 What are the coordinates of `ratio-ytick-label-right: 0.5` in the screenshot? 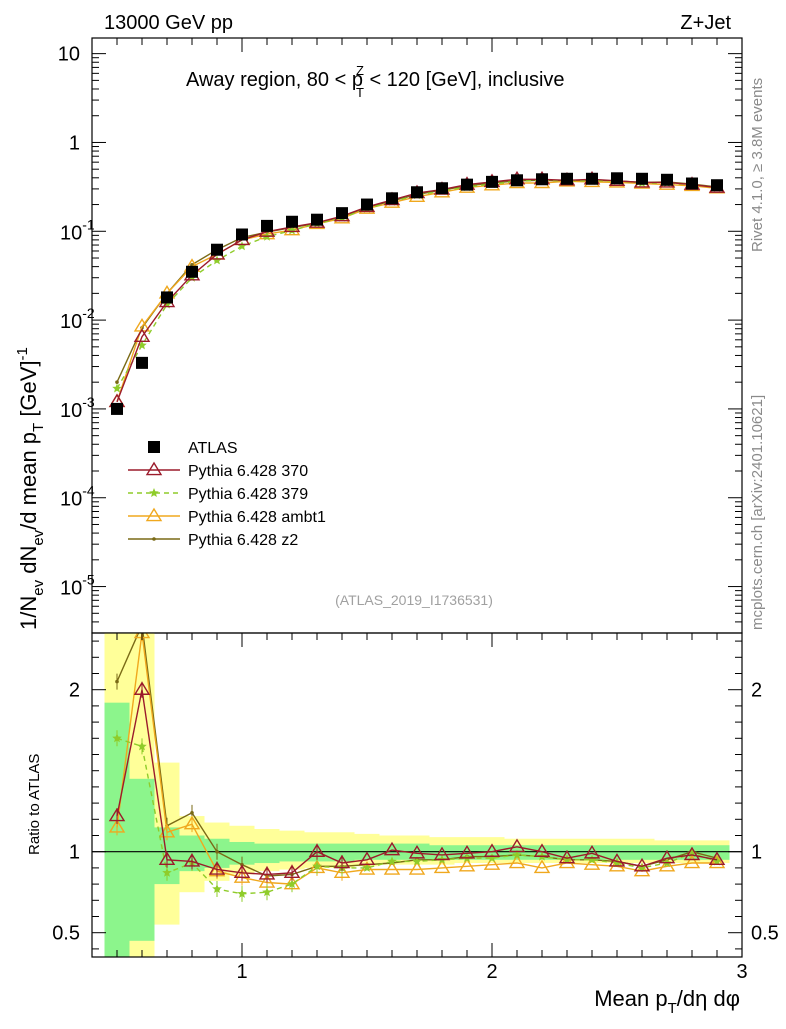 It's located at (765, 934).